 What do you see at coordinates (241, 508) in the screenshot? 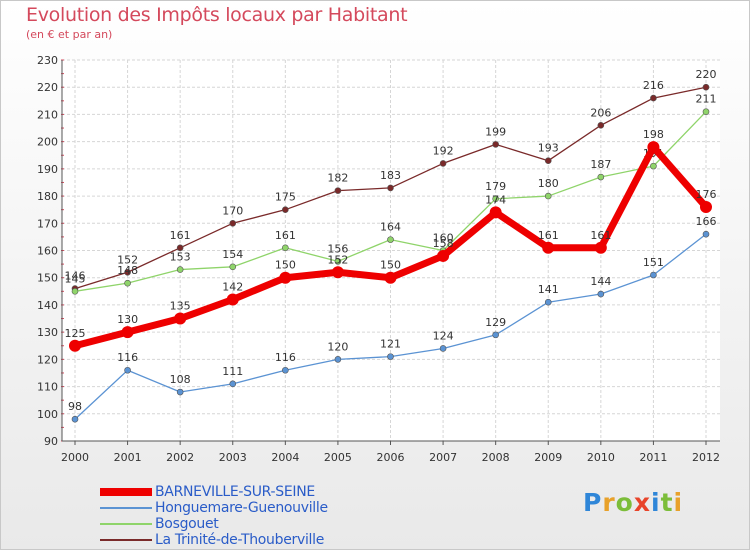
I see `legend-label: Honguemare-Guenouville` at bounding box center [241, 508].